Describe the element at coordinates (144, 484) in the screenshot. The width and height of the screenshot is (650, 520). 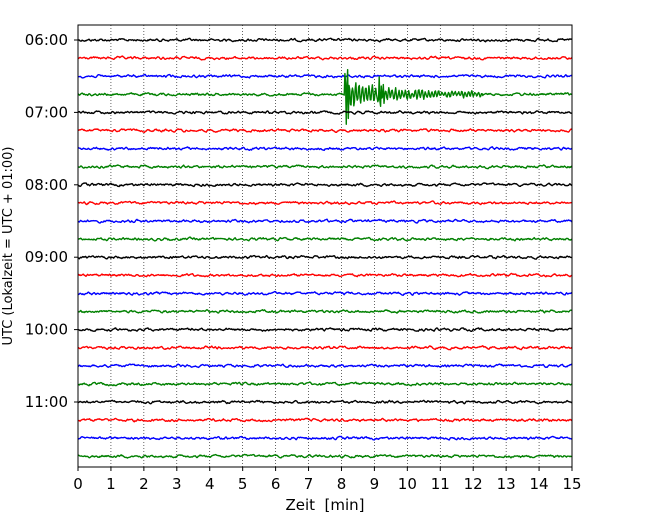
I see `x-tick-label: 2` at that location.